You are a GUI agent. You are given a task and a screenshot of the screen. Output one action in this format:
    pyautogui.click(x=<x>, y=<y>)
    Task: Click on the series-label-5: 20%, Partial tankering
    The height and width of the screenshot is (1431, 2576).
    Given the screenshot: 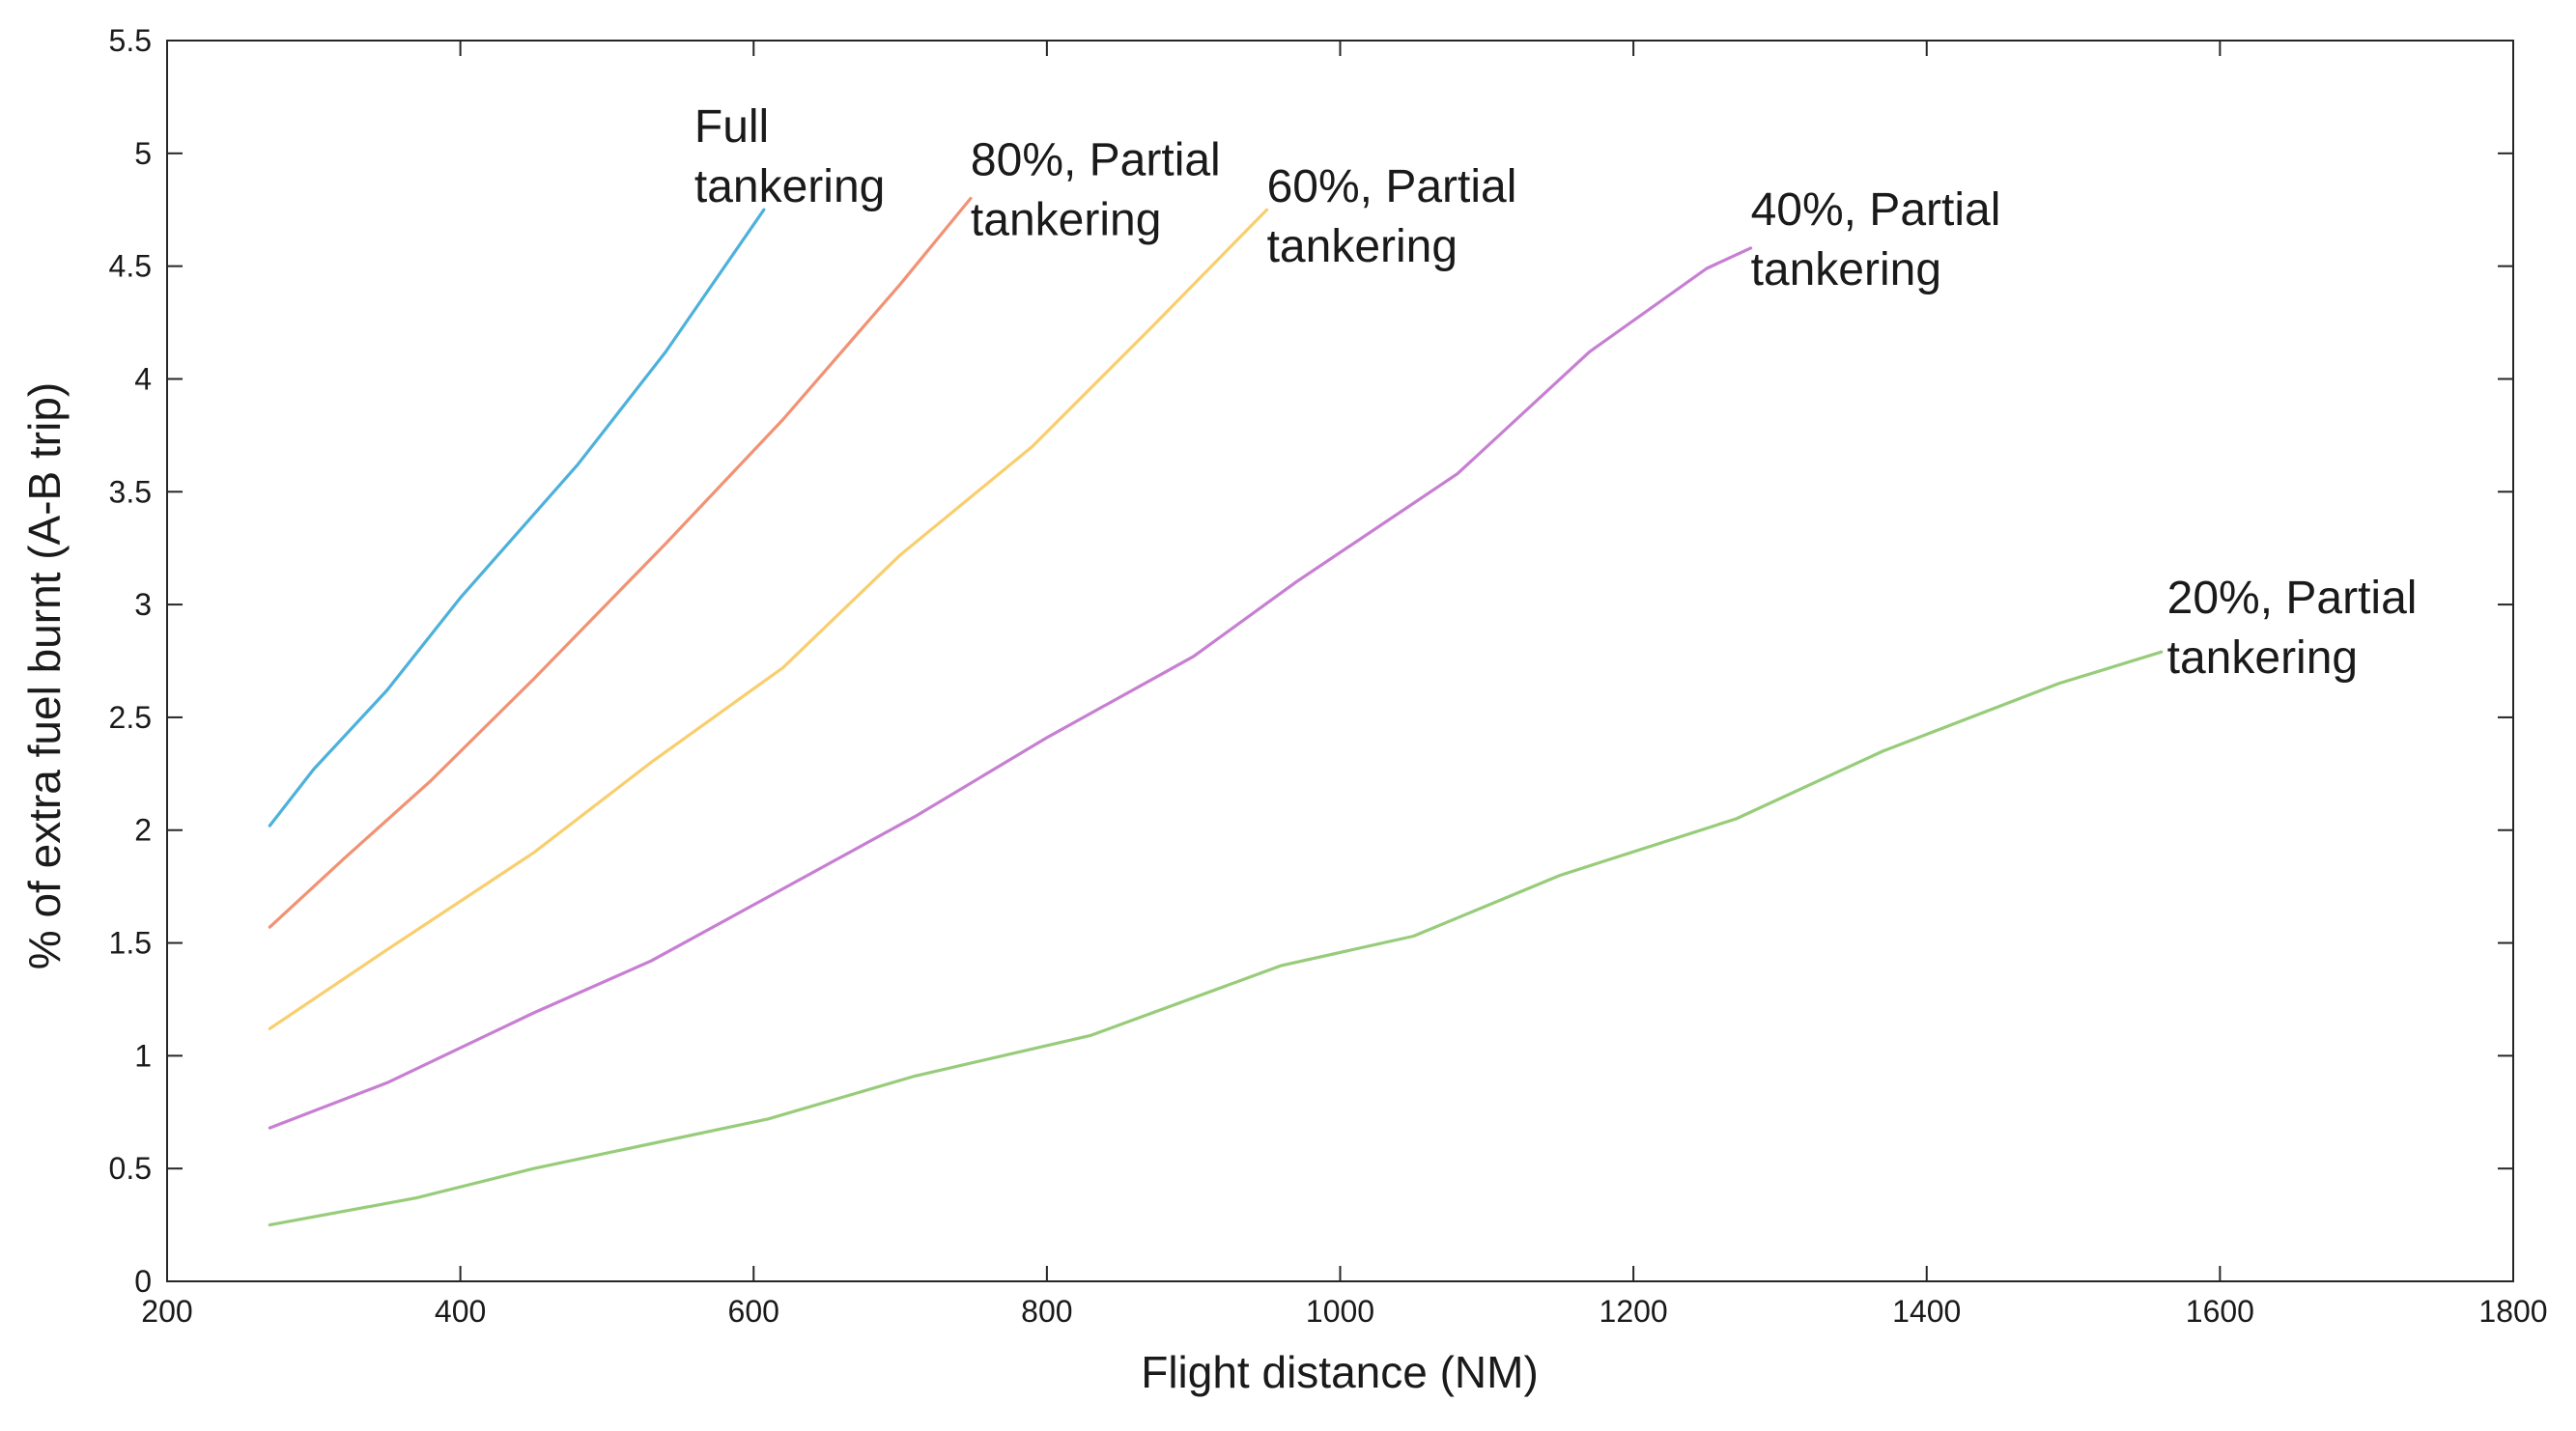 What is the action you would take?
    pyautogui.click(x=2292, y=628)
    